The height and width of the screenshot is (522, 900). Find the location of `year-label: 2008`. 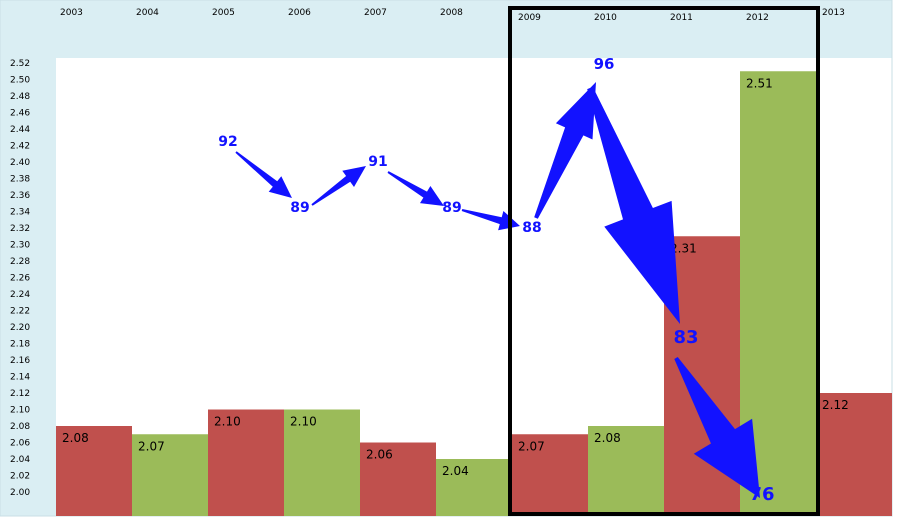

year-label: 2008 is located at coordinates (451, 13).